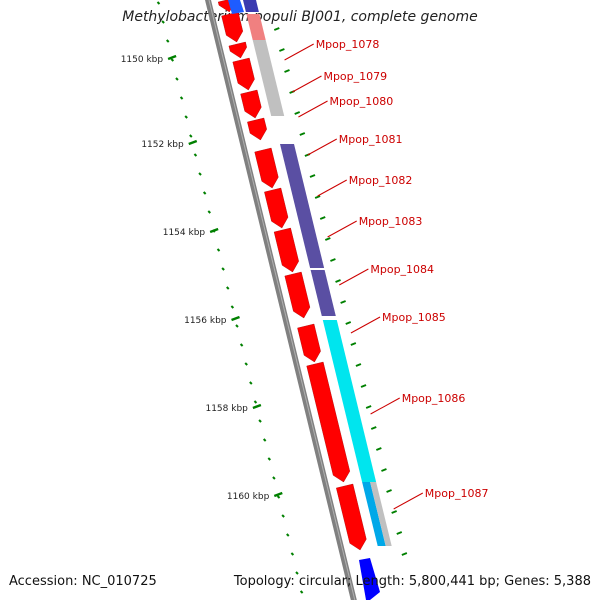 This screenshot has height=600, width=600. I want to click on gene-label: Mpop_1081, so click(371, 139).